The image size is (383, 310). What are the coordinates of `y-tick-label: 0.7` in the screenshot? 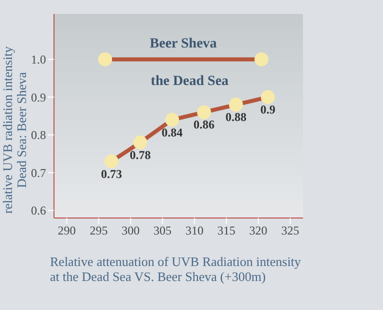 It's located at (38, 173).